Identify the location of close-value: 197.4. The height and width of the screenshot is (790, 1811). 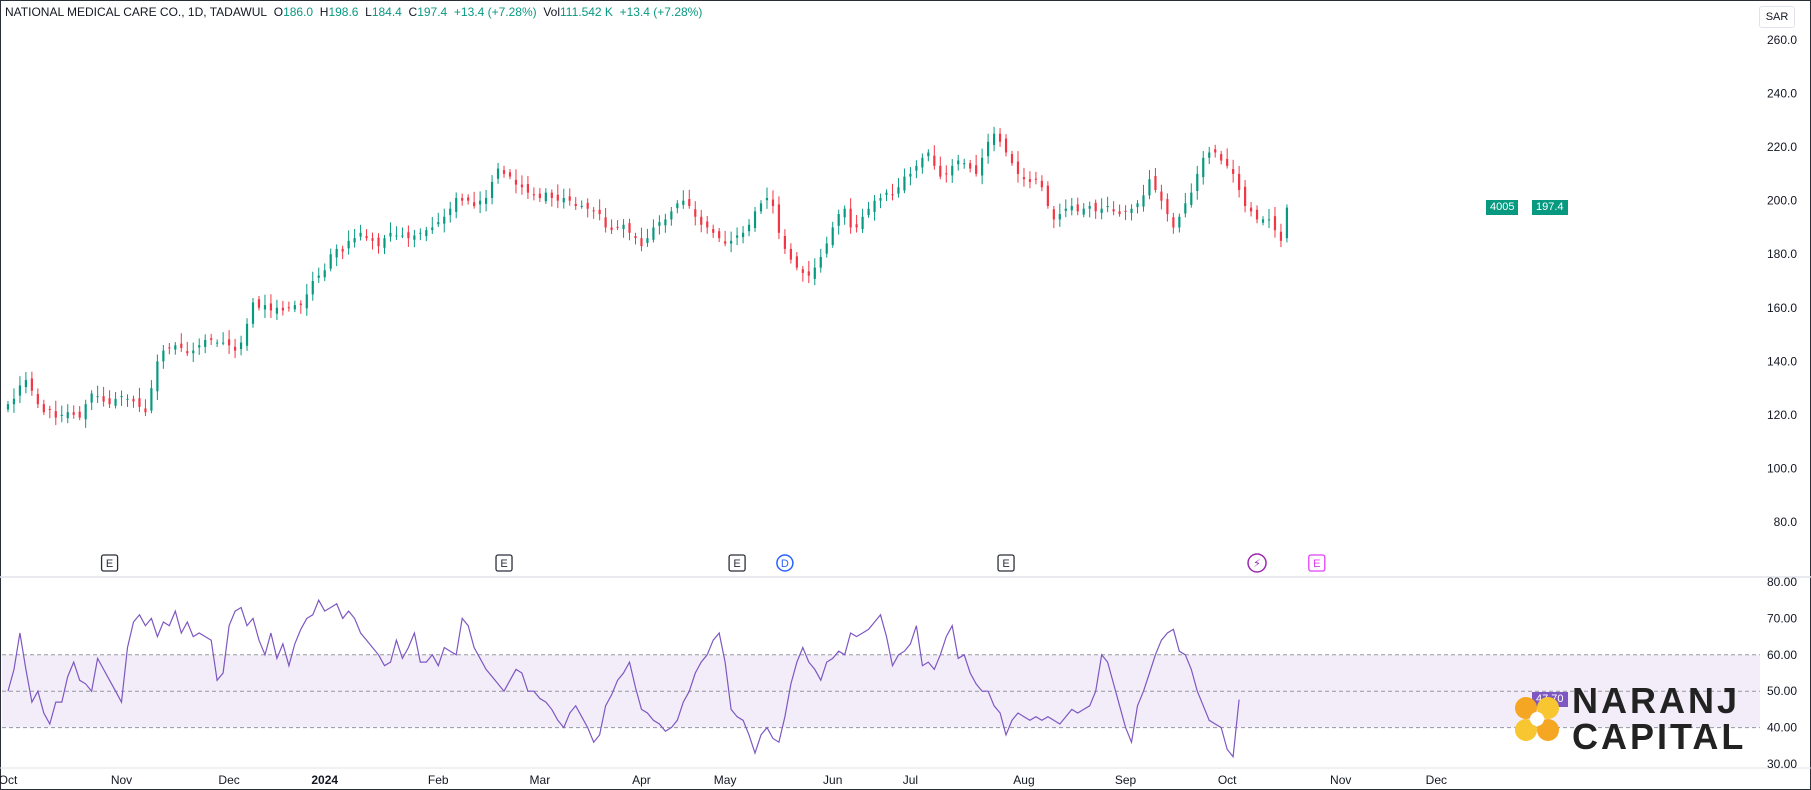
(432, 12).